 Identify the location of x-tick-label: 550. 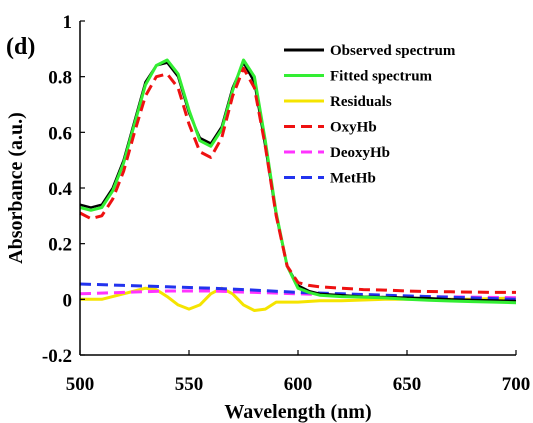
(189, 384).